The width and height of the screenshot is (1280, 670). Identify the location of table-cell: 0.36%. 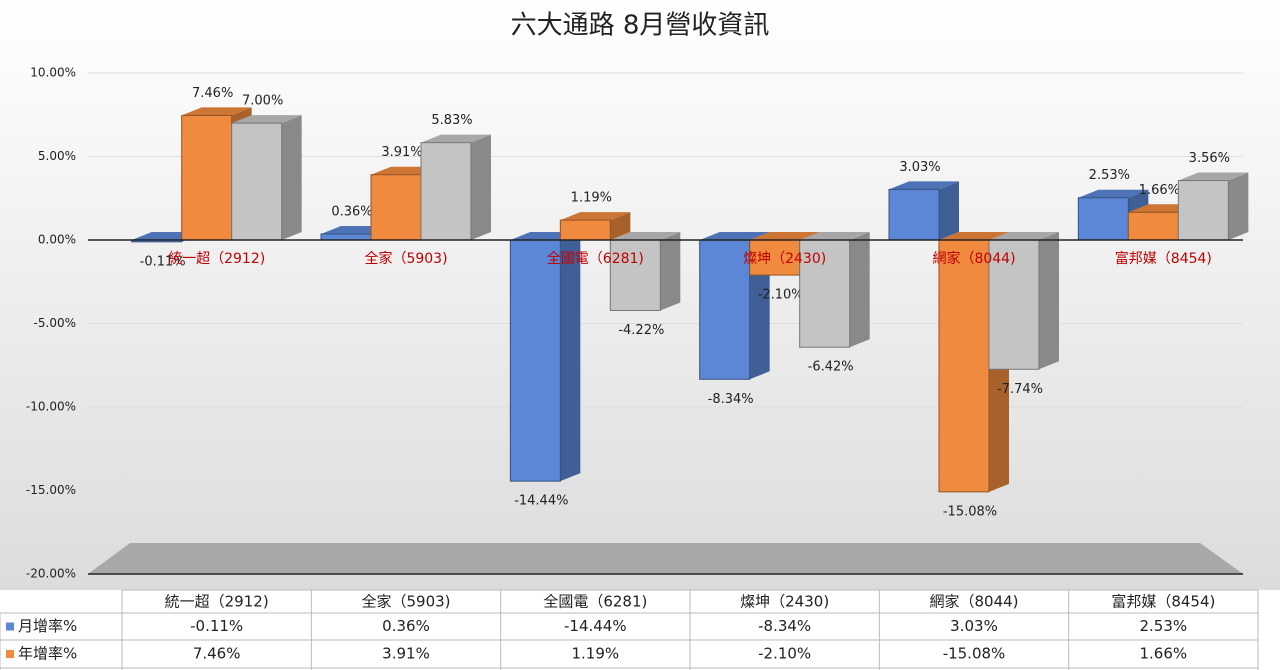
(406, 626).